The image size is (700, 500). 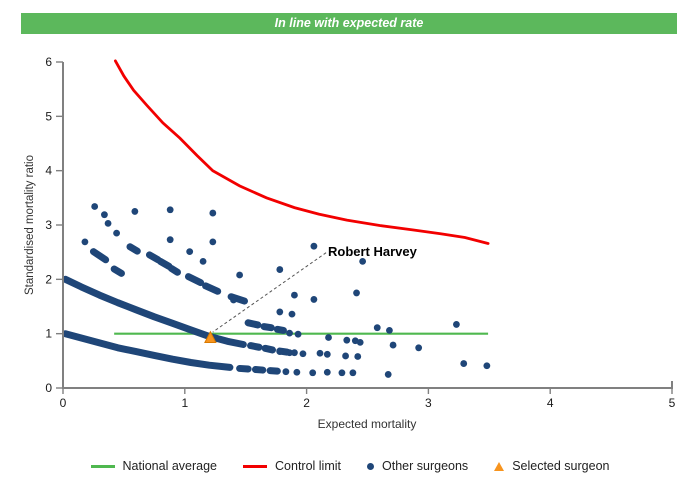 What do you see at coordinates (561, 466) in the screenshot?
I see `legend-label: Selected surgeon` at bounding box center [561, 466].